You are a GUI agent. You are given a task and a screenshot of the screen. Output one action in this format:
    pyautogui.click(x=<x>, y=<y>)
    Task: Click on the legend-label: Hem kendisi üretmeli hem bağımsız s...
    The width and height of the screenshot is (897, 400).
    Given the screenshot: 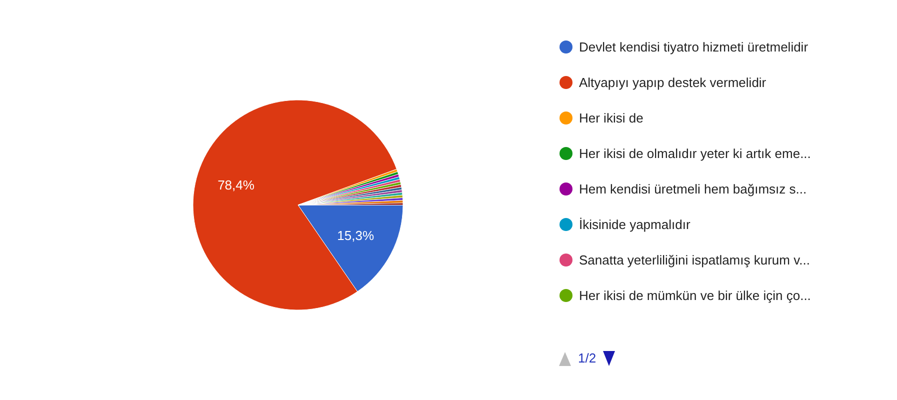 What is the action you would take?
    pyautogui.click(x=693, y=189)
    